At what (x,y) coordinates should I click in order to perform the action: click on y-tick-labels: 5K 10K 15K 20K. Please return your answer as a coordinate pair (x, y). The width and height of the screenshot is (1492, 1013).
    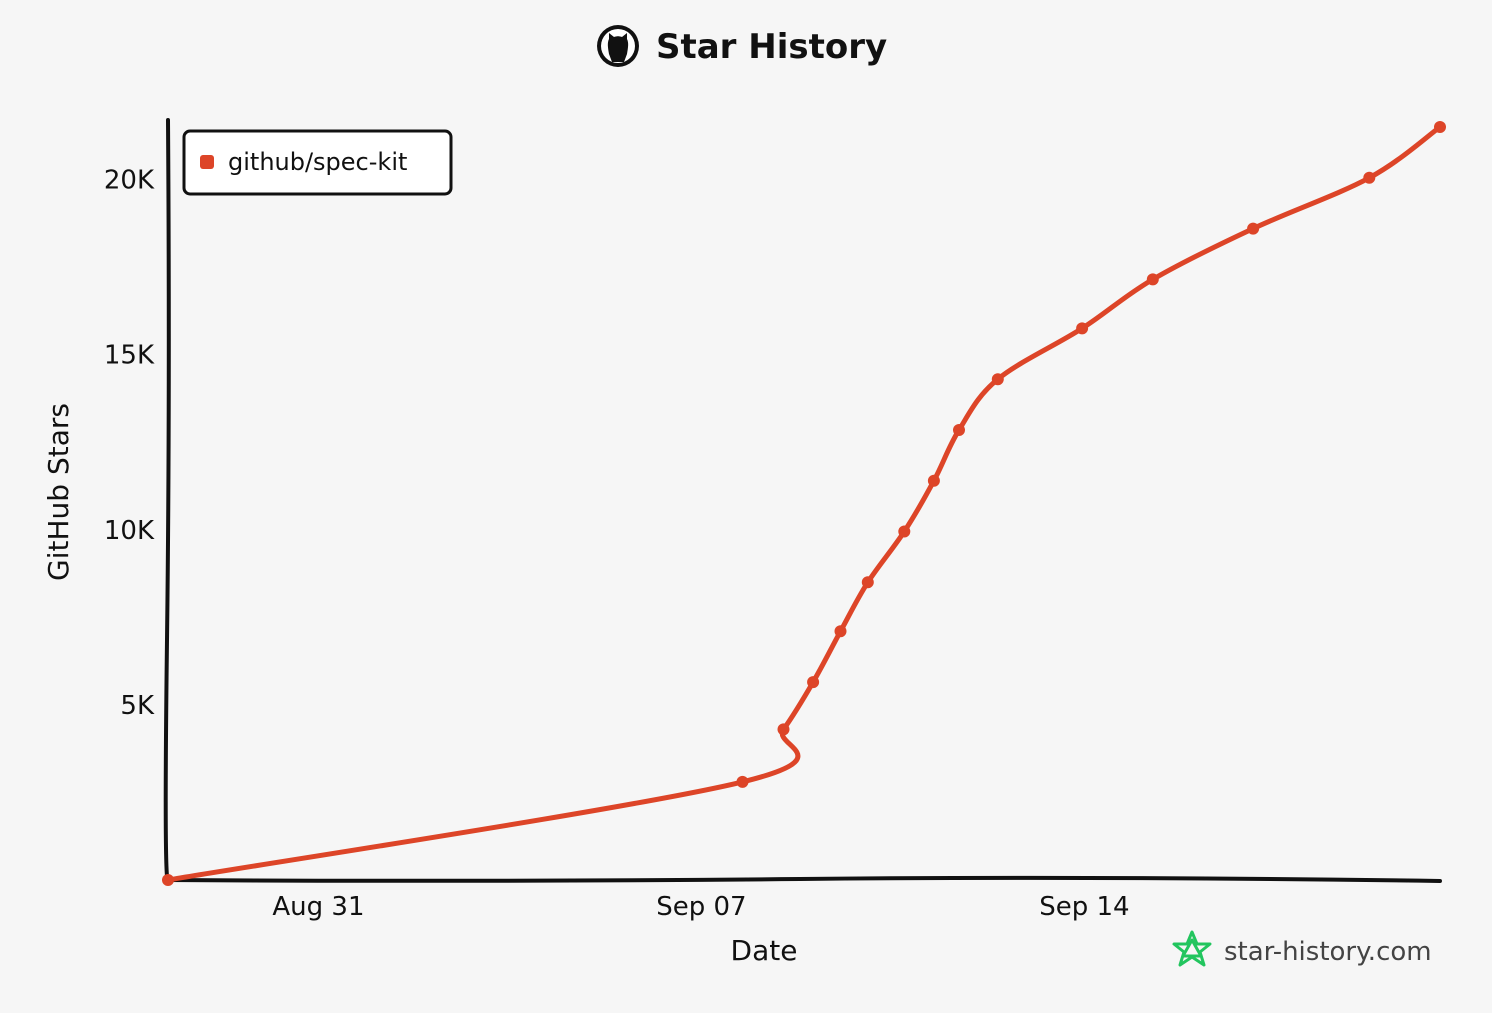
    Looking at the image, I should click on (129, 443).